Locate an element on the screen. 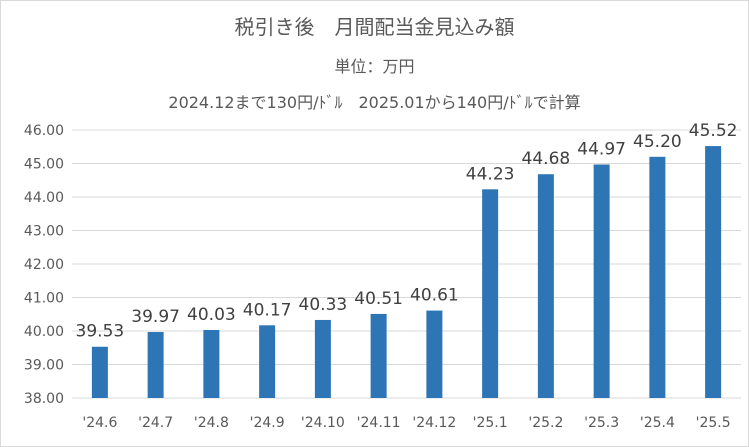 The image size is (749, 447). y-tick-label: 45.00 is located at coordinates (44, 165).